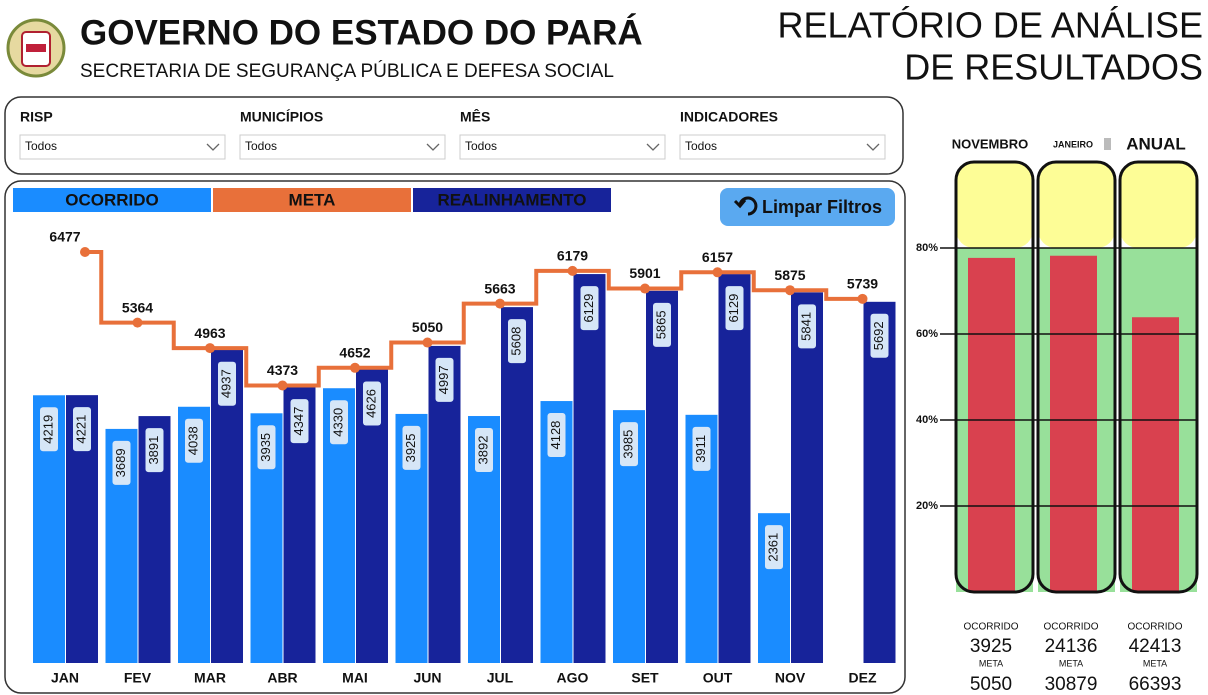 The height and width of the screenshot is (695, 1208). I want to click on filter-label: MÊS, so click(475, 116).